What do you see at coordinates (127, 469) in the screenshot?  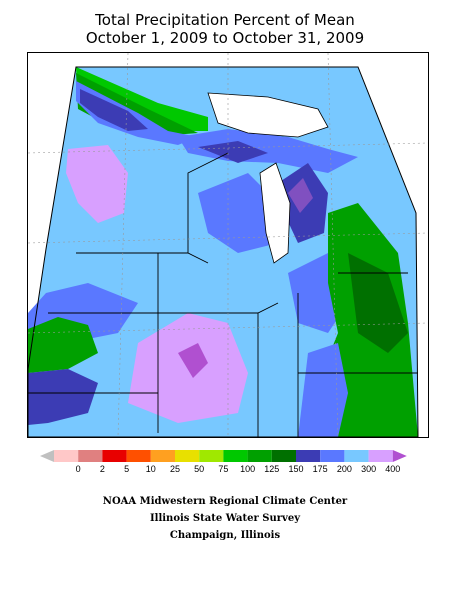 I see `legend-tick-label: 5` at bounding box center [127, 469].